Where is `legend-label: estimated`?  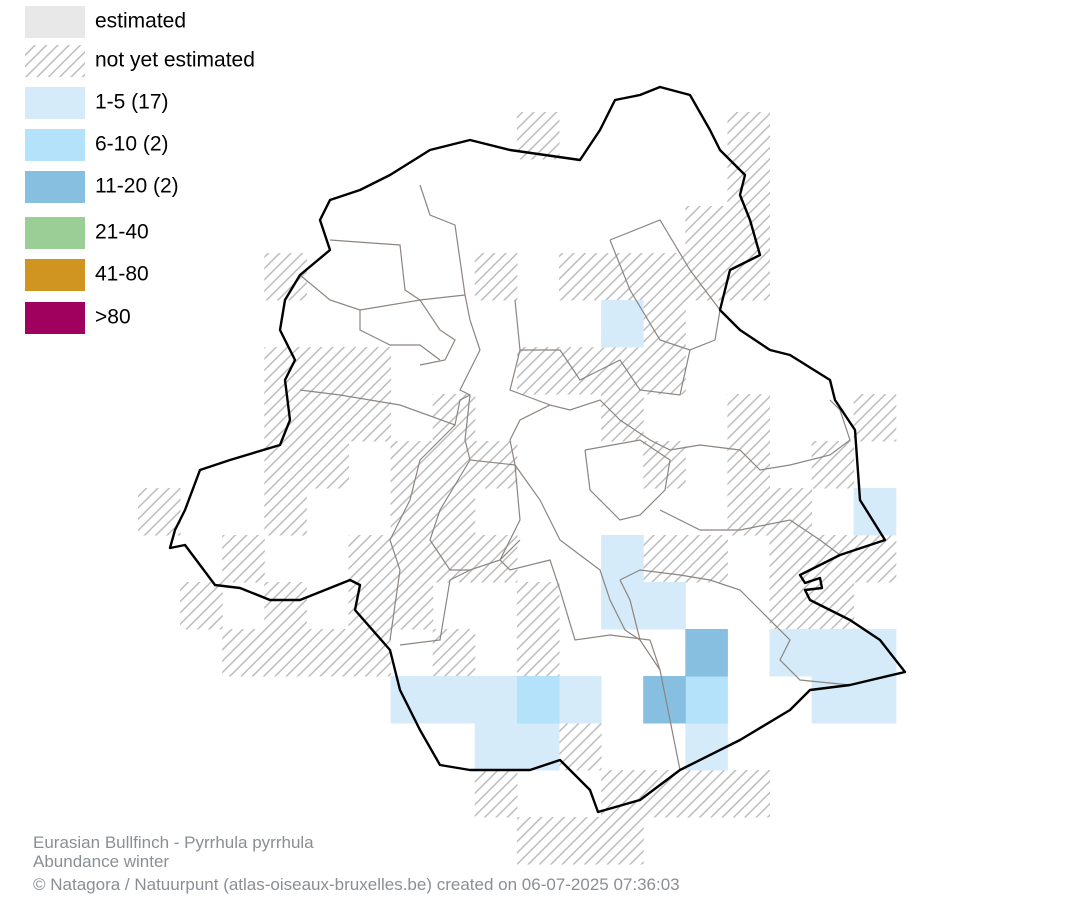
legend-label: estimated is located at coordinates (140, 21).